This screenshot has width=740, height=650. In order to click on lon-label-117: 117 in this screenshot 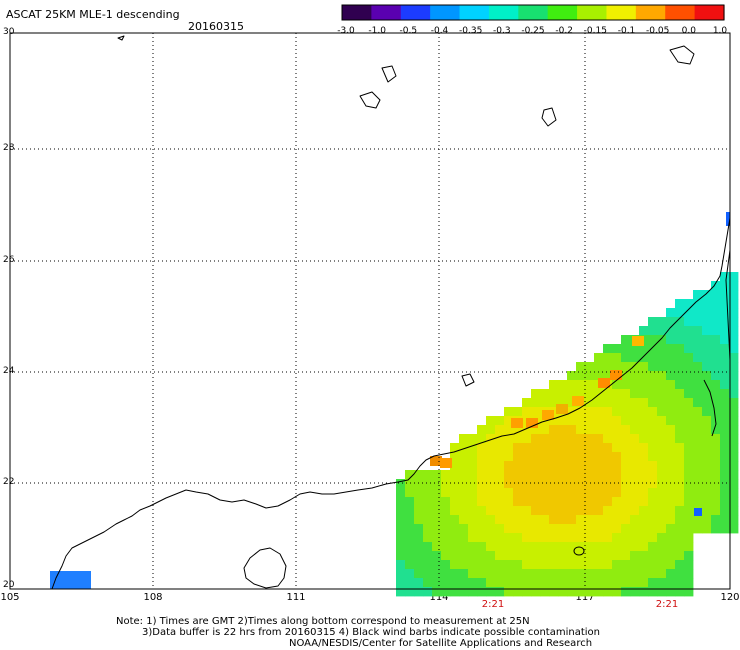, I will do `click(585, 597)`.